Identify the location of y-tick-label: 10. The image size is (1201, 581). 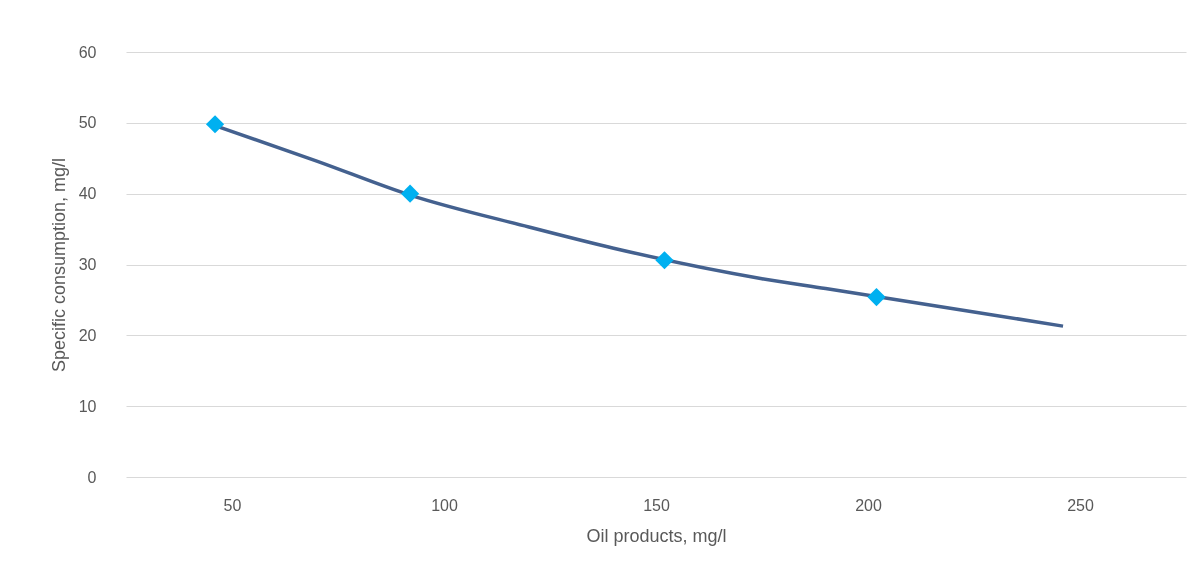
(87, 406).